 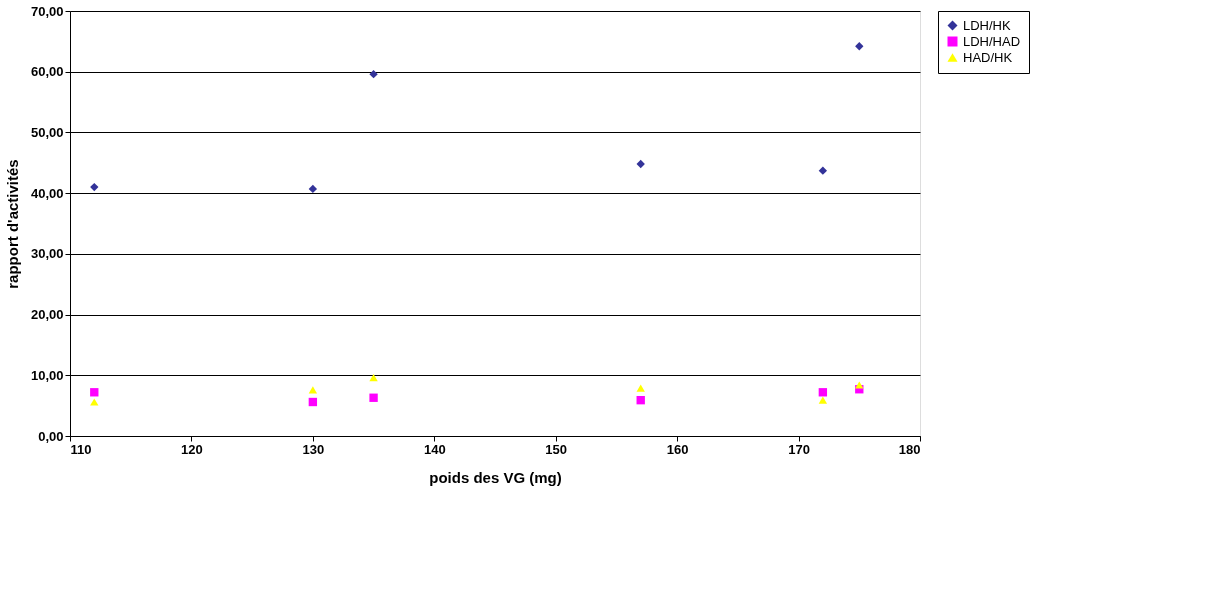 What do you see at coordinates (51, 436) in the screenshot?
I see `y-tick-label: 0,00` at bounding box center [51, 436].